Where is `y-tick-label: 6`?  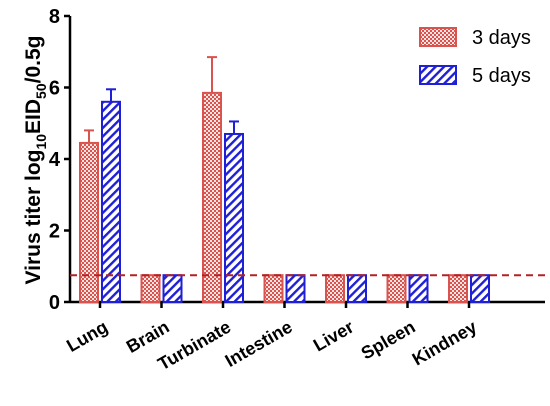
y-tick-label: 6 is located at coordinates (54, 89).